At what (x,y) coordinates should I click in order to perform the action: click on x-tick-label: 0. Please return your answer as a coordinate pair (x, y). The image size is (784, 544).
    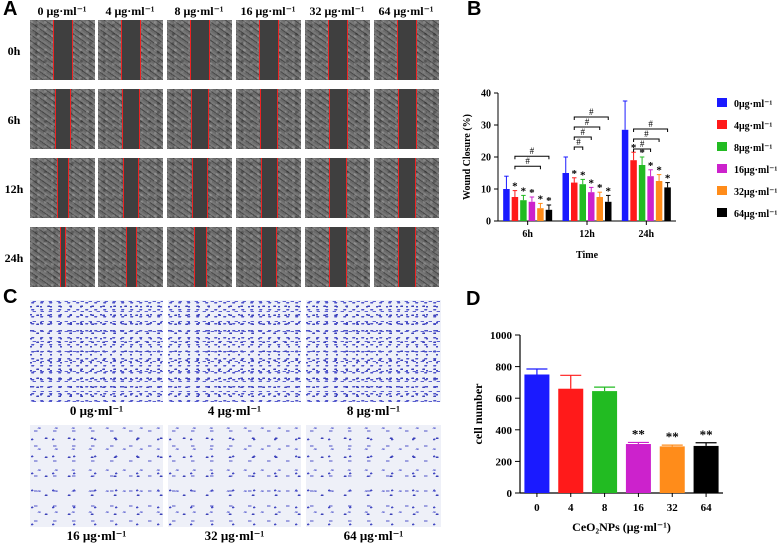
    Looking at the image, I should click on (537, 508).